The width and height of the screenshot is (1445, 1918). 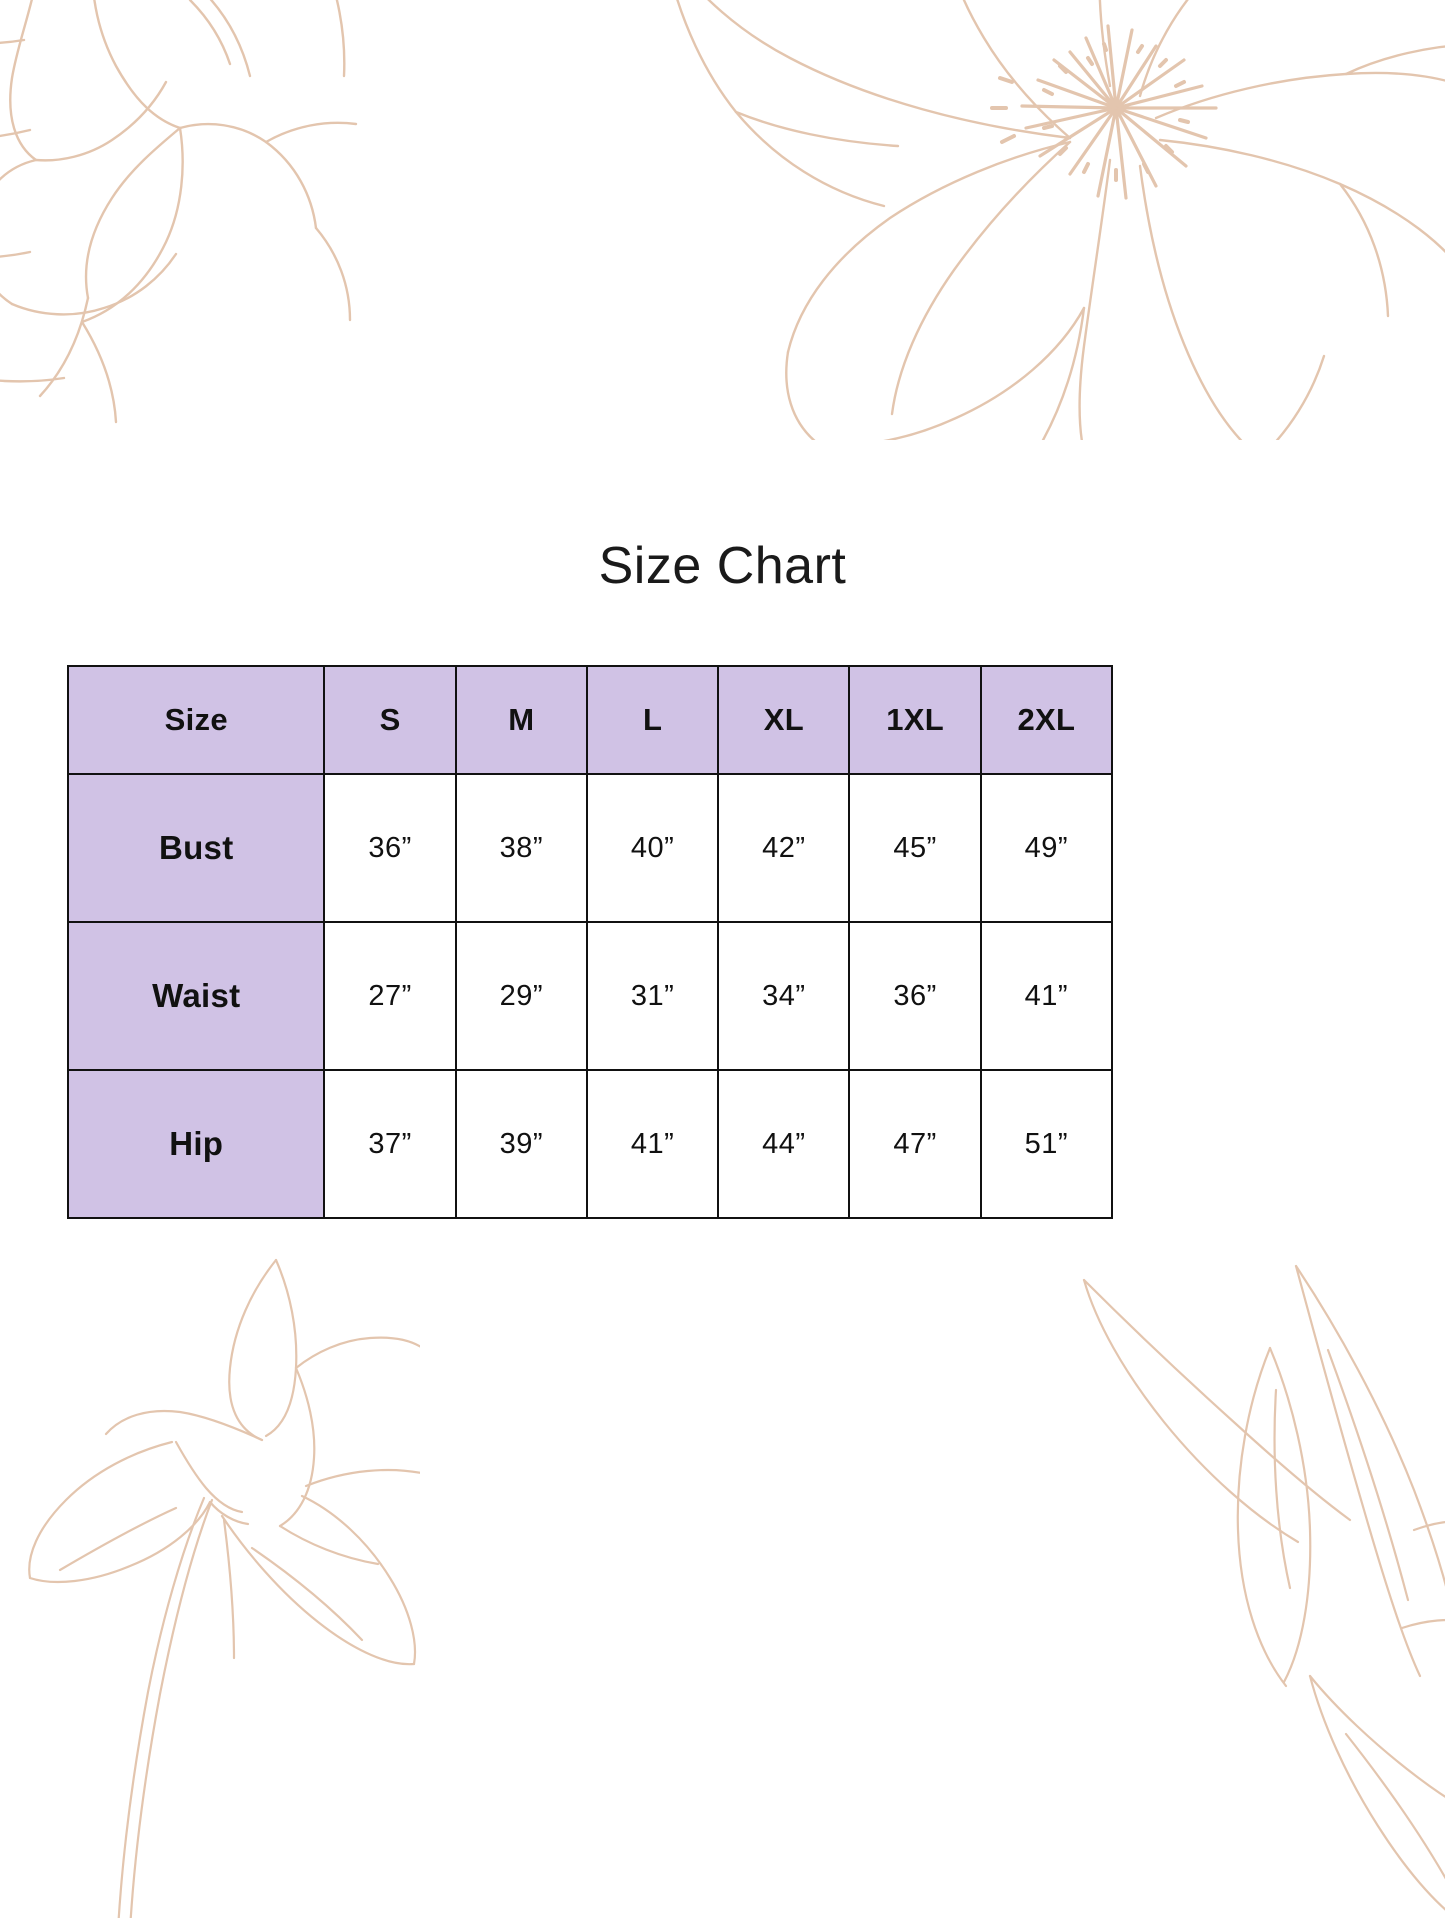 I want to click on cell-waist-2xl: 41”, so click(x=1046, y=996).